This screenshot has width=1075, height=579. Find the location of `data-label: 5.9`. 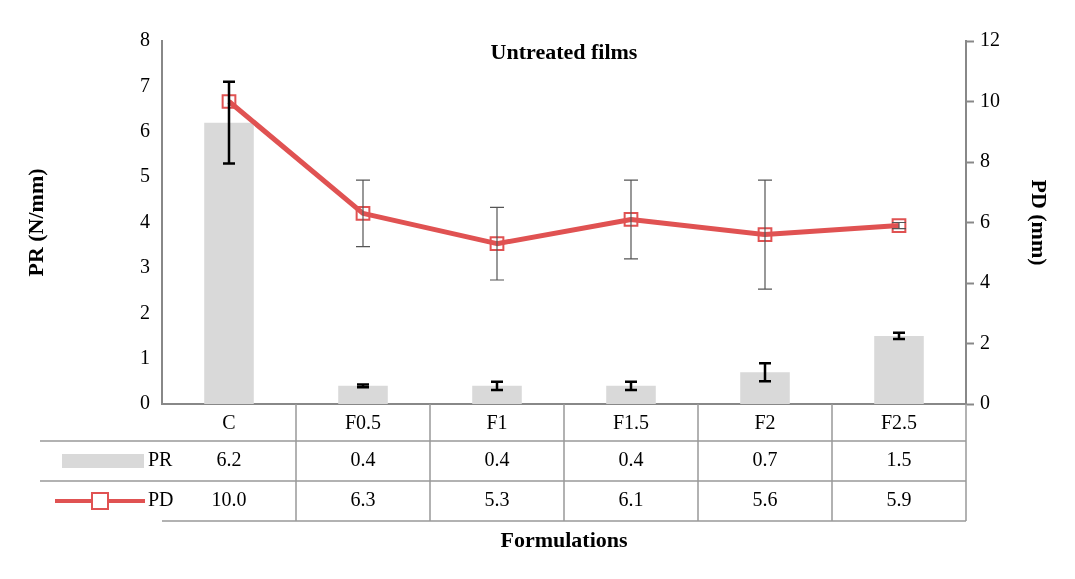

data-label: 5.9 is located at coordinates (899, 499).